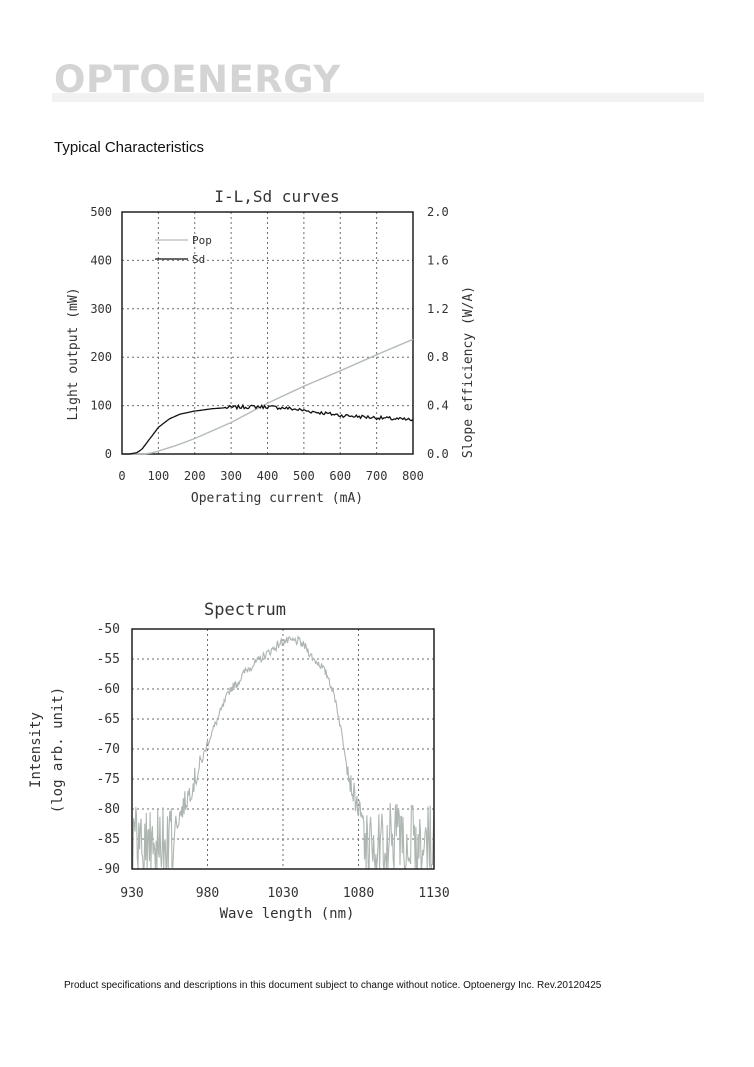  I want to click on y-tick-label: -70, so click(108, 749).